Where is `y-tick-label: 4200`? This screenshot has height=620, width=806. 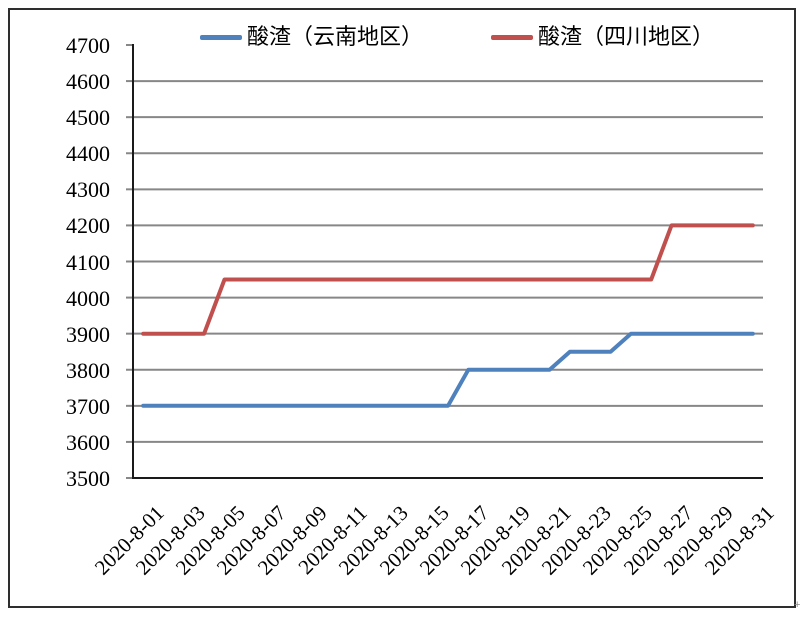
y-tick-label: 4200 is located at coordinates (88, 226).